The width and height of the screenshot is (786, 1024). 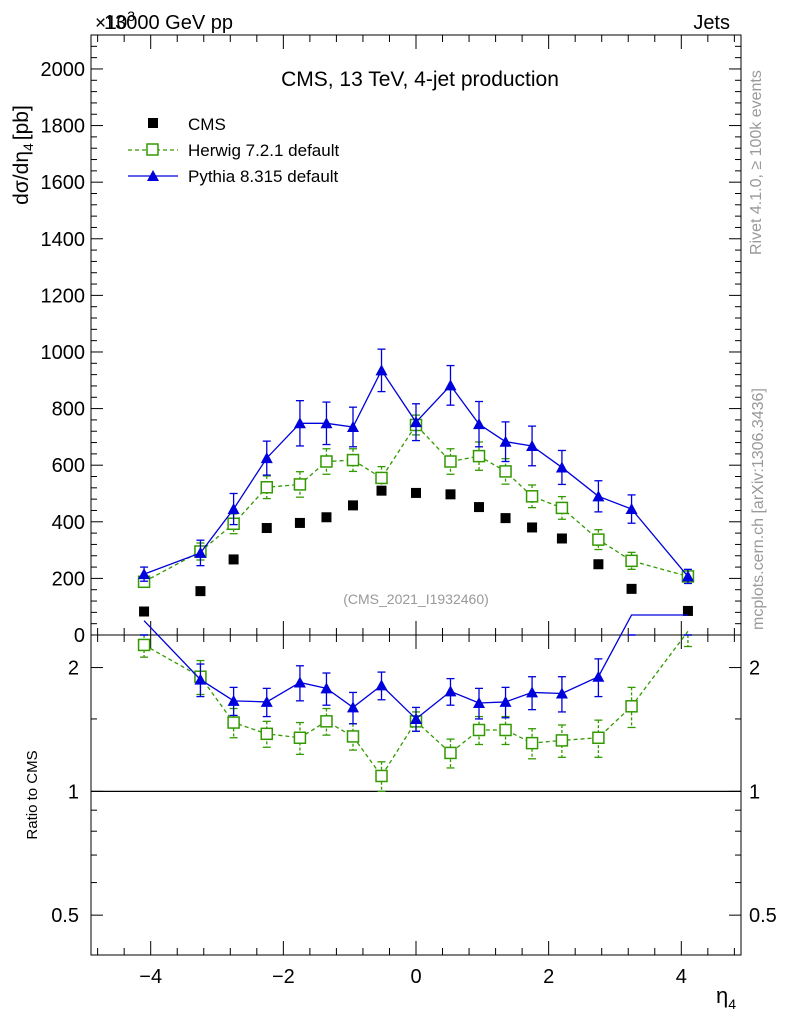 I want to click on legend-cms-label: CMS, so click(x=207, y=124).